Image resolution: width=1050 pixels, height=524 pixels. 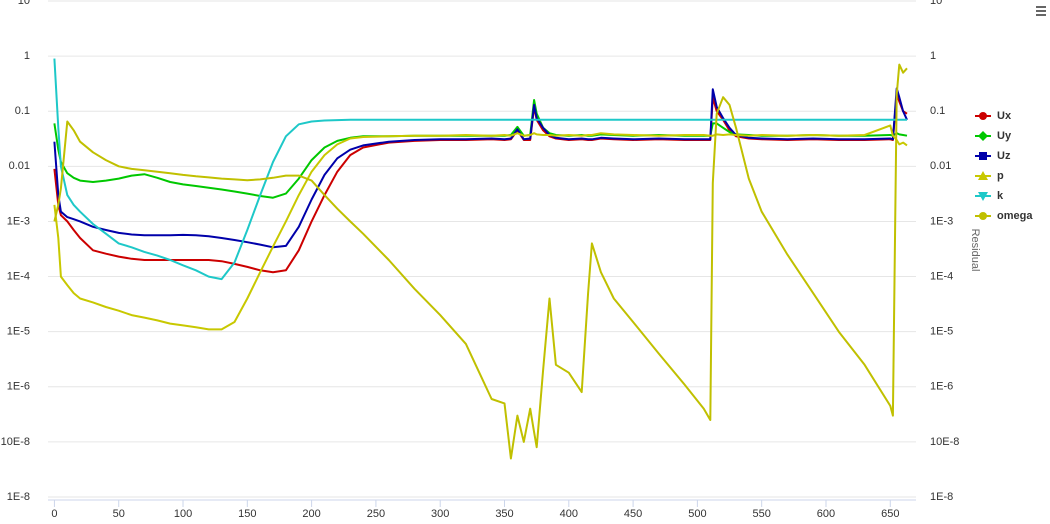 I want to click on legend-item: omega, so click(x=1004, y=216).